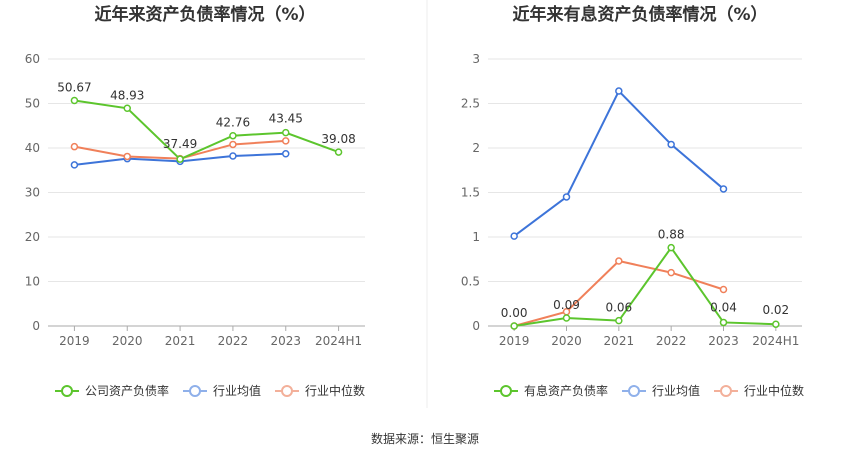  I want to click on y-tick-label: 2.5, so click(470, 104).